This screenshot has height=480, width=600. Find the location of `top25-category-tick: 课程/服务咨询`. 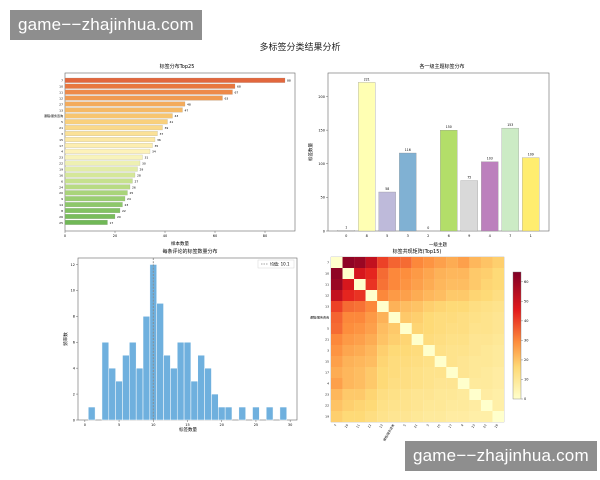

top25-category-tick: 课程/服务咨询 is located at coordinates (53, 115).